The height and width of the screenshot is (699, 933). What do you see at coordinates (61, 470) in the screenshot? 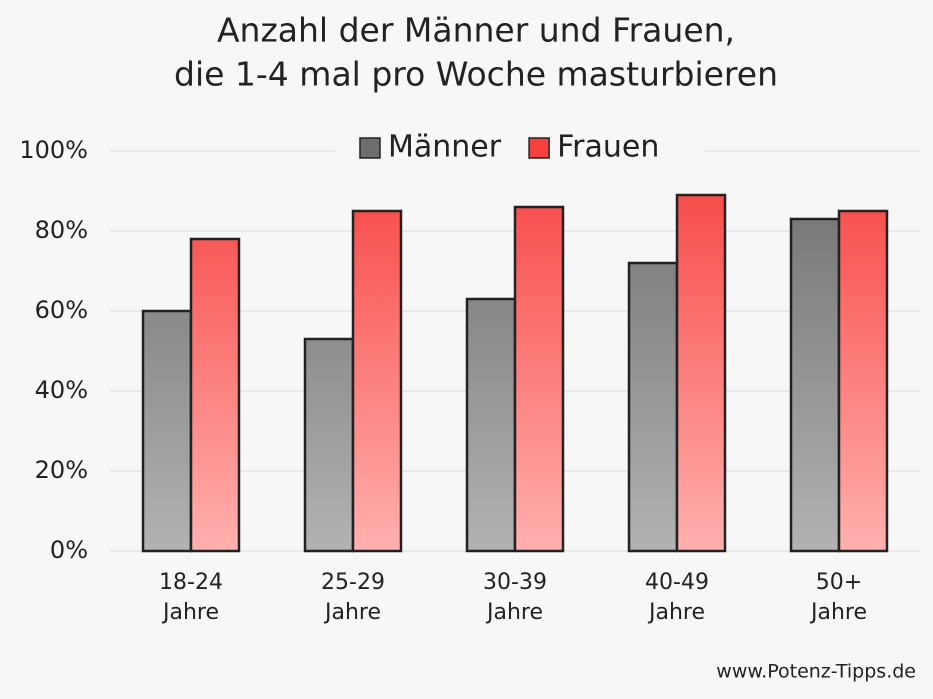
I see `y-tick-label: 20%` at bounding box center [61, 470].